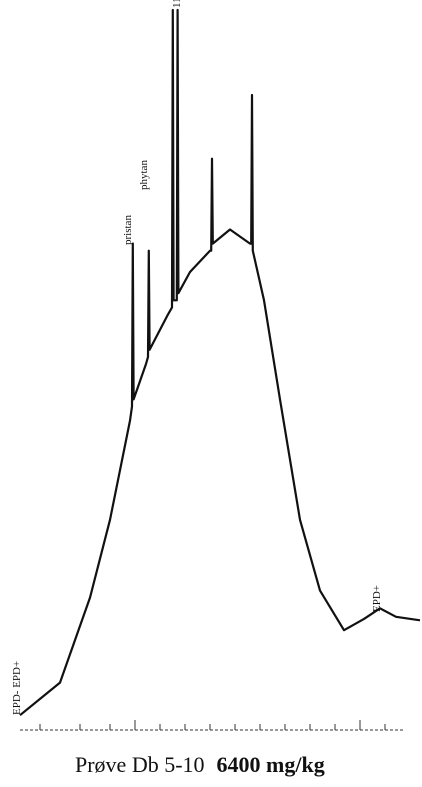  I want to click on caption-bold: 6400 mg/kg, so click(271, 764).